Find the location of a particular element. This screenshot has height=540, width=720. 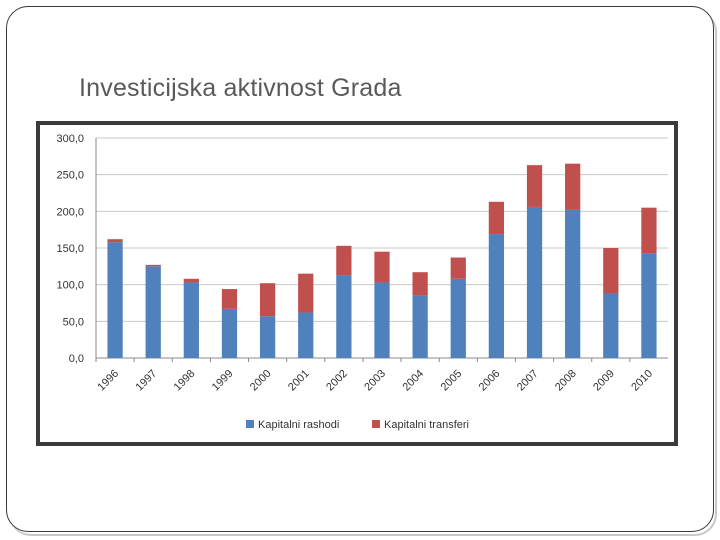

y-tick-label: 150,0 is located at coordinates (70, 249).